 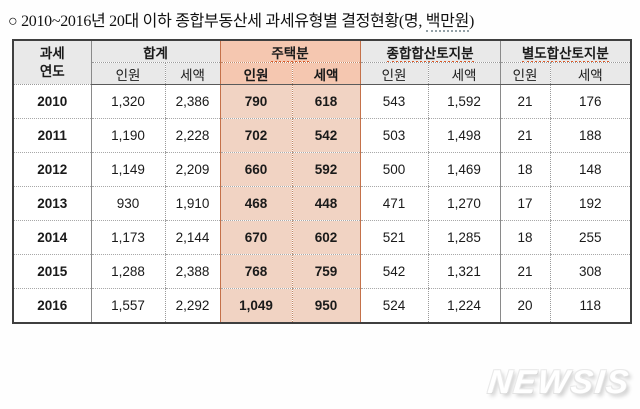 I want to click on group-header-housing: 주택분, so click(x=290, y=51).